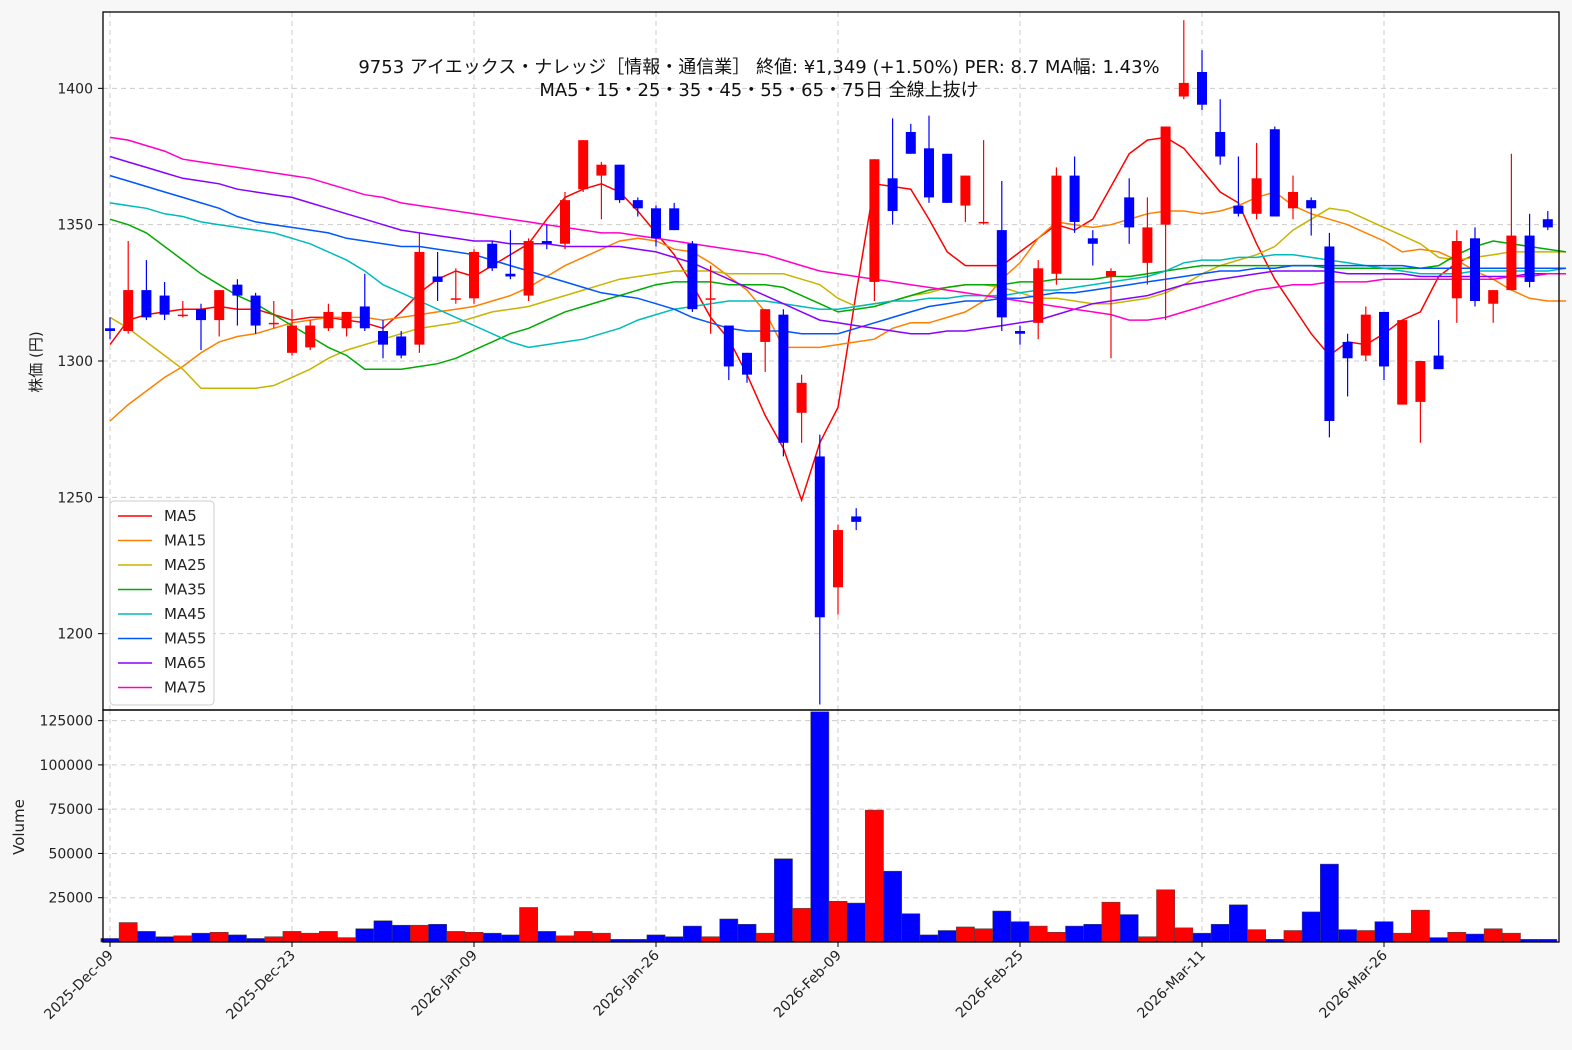 The width and height of the screenshot is (1572, 1050). What do you see at coordinates (70, 810) in the screenshot?
I see `volume-tick-label: 75000` at bounding box center [70, 810].